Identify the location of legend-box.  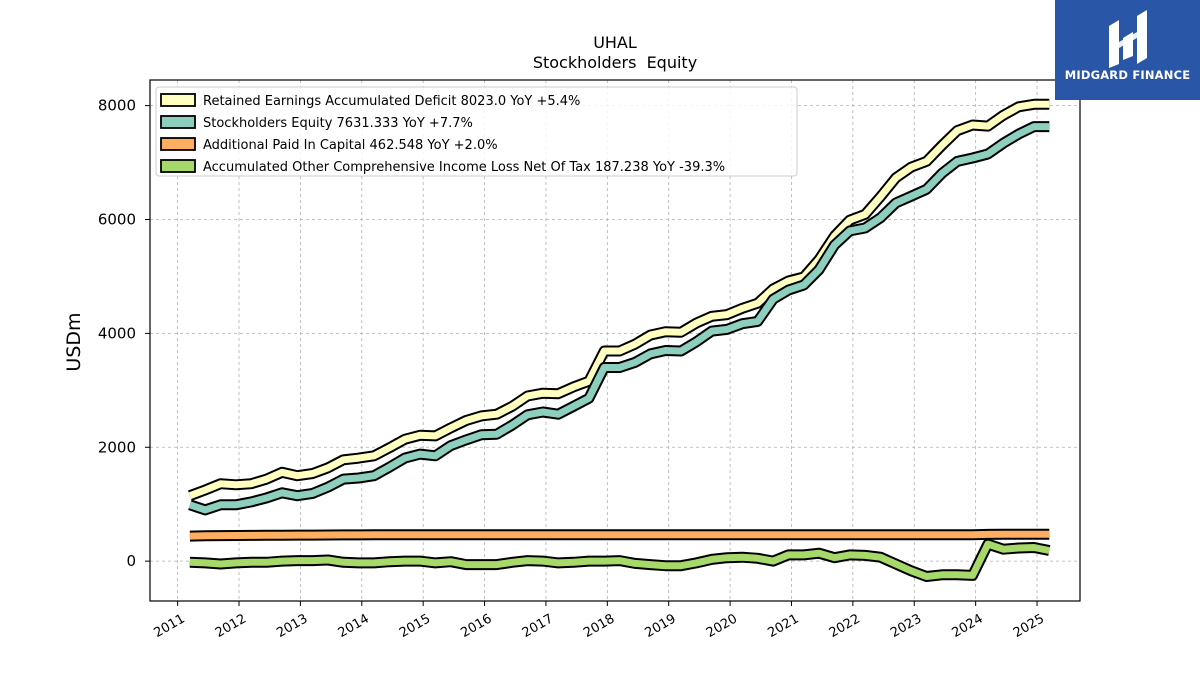
(476, 131).